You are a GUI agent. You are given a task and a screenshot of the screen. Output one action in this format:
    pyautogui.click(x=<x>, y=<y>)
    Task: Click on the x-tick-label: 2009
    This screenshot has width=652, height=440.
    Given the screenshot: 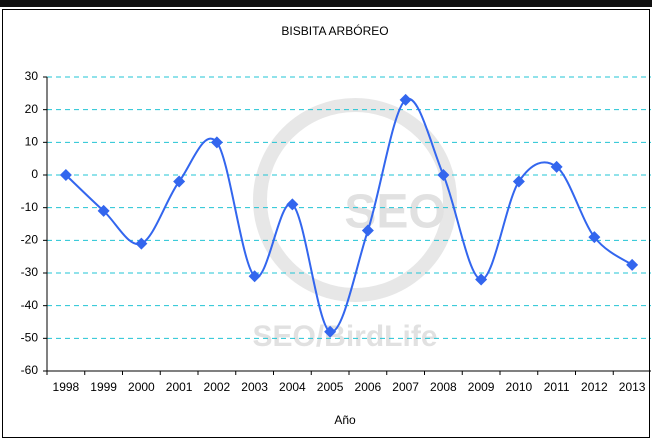 What is the action you would take?
    pyautogui.click(x=481, y=387)
    